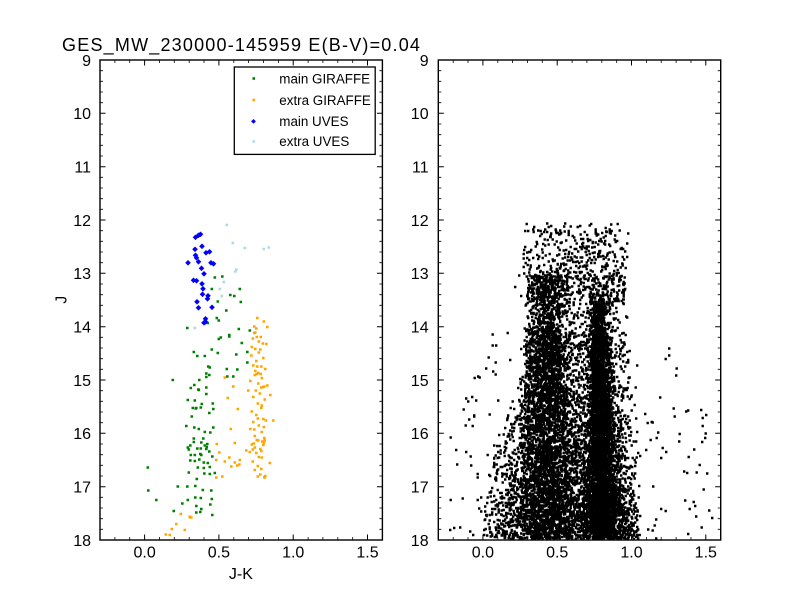 Image resolution: width=800 pixels, height=605 pixels. Describe the element at coordinates (325, 100) in the screenshot. I see `svg-text: extra GIRAFFE` at that location.